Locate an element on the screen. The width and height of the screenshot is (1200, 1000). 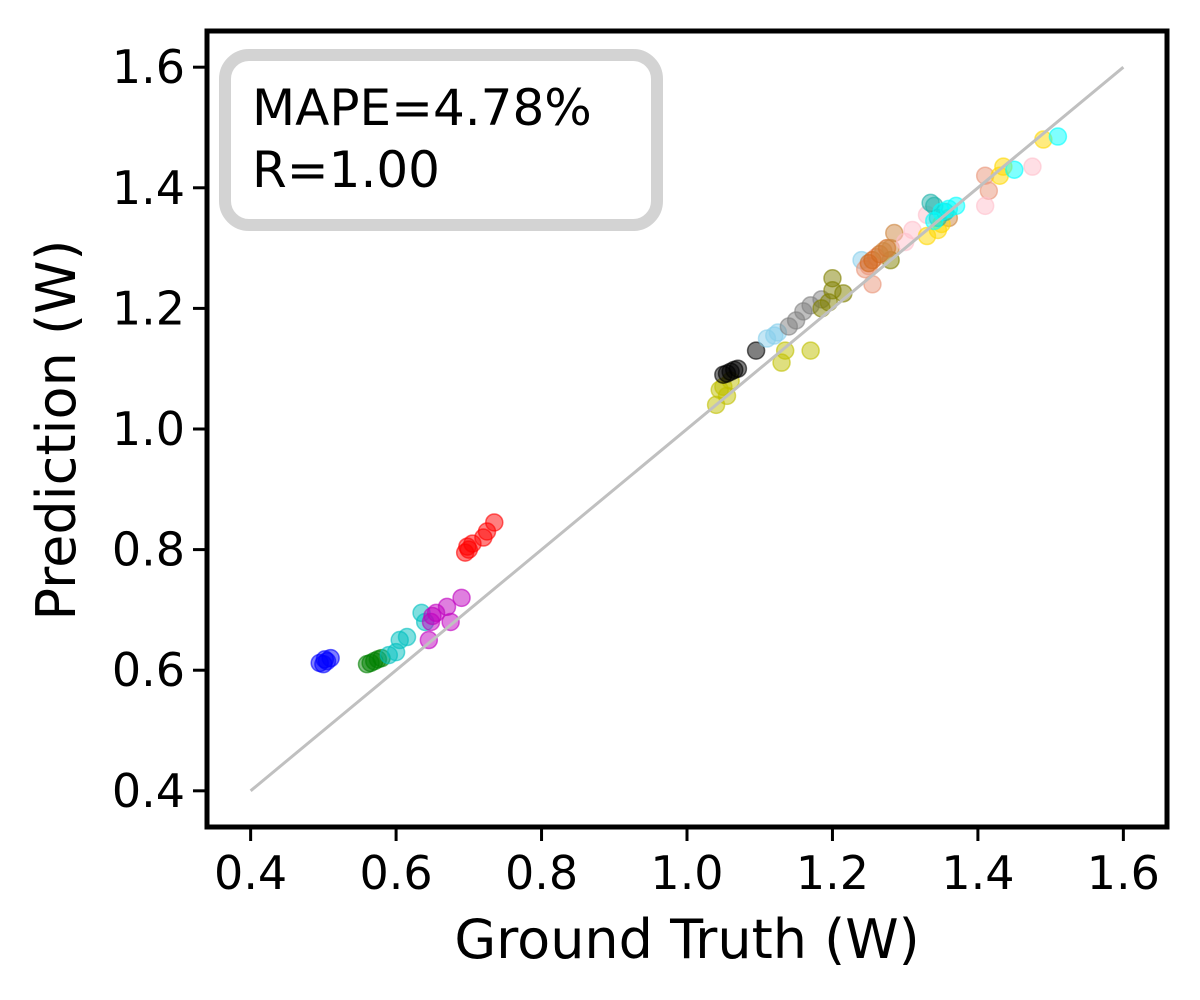
annotation-box: MAPE=4.78% R=1.00 is located at coordinates (441, 140).